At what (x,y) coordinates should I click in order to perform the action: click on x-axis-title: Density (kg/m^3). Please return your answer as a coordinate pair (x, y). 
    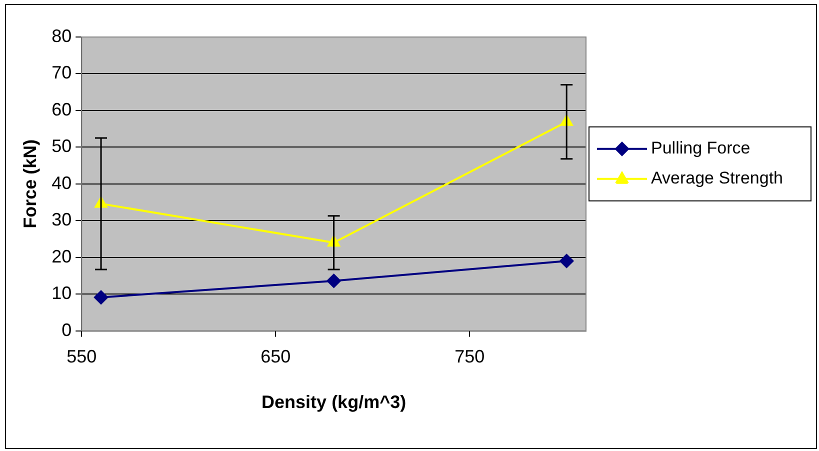
    Looking at the image, I should click on (334, 402).